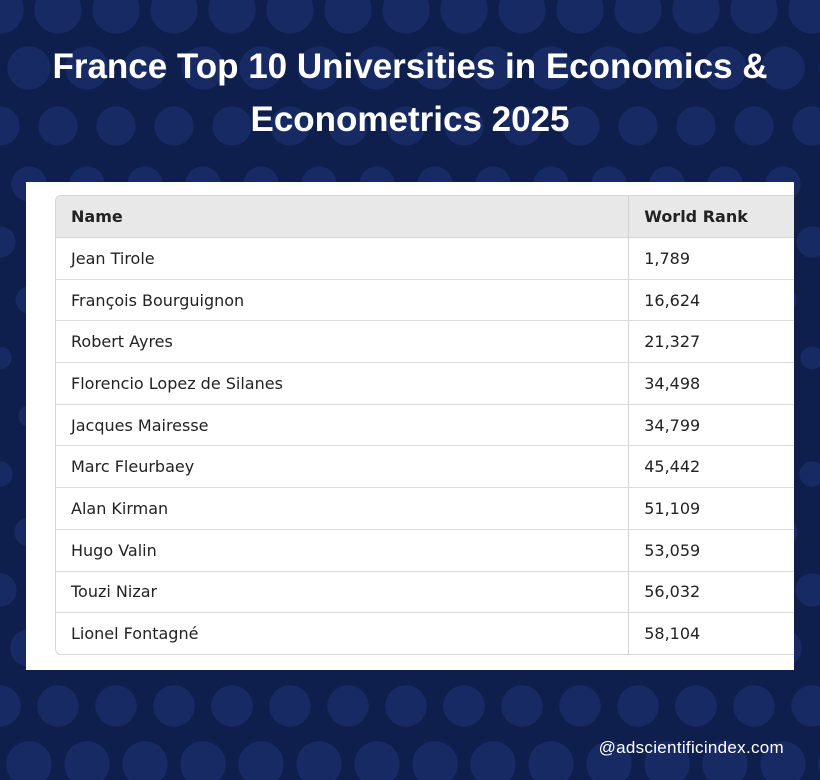 This screenshot has height=780, width=820. Describe the element at coordinates (343, 508) in the screenshot. I see `cell-name: Alan Kirman` at that location.